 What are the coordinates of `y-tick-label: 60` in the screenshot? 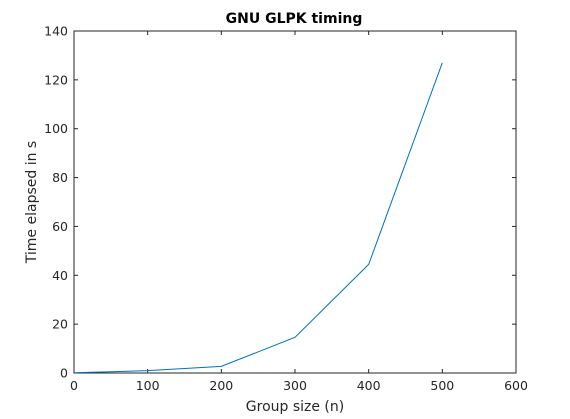 It's located at (60, 226).